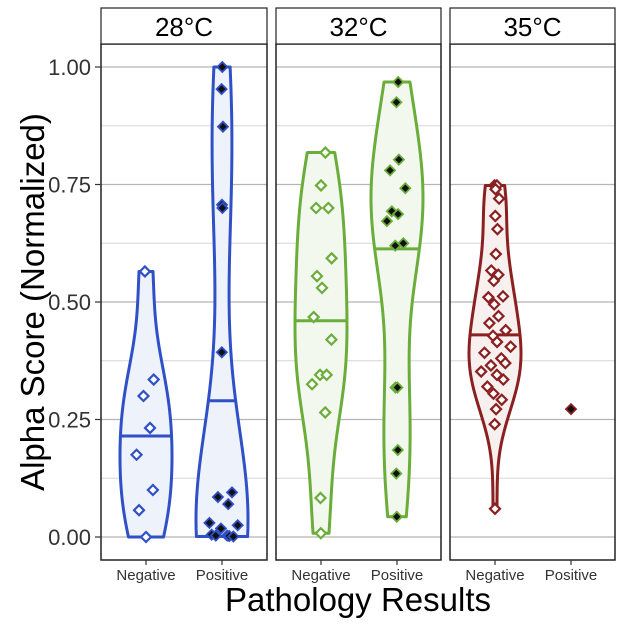 This screenshot has height=624, width=624. What do you see at coordinates (69, 420) in the screenshot?
I see `y-tick-label: 0.25` at bounding box center [69, 420].